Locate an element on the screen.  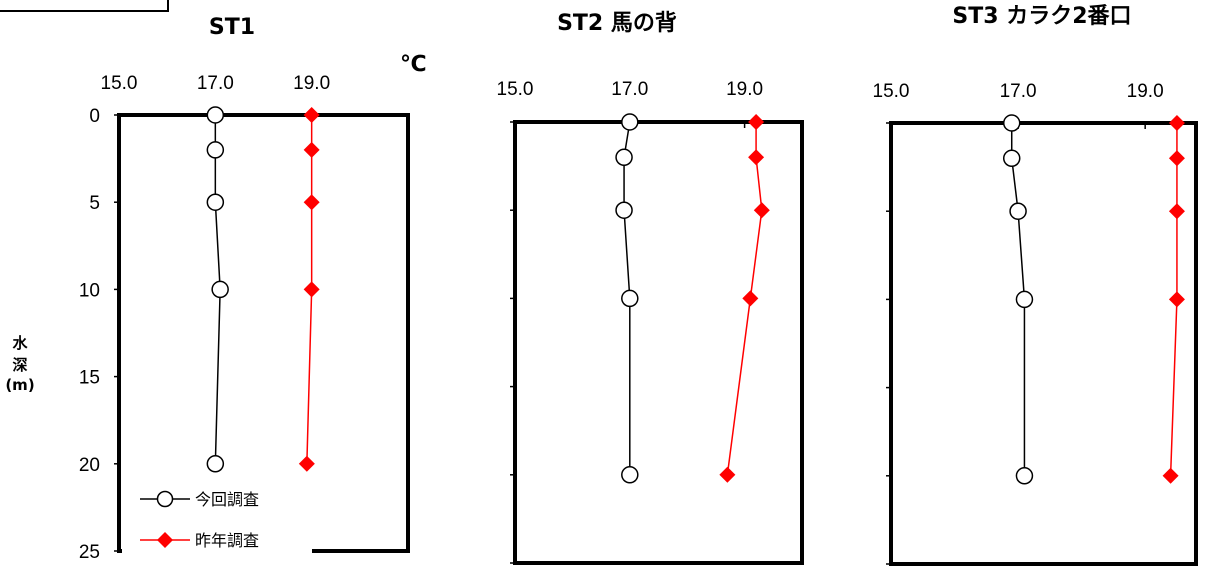
unit-label: ℃ is located at coordinates (413, 64).